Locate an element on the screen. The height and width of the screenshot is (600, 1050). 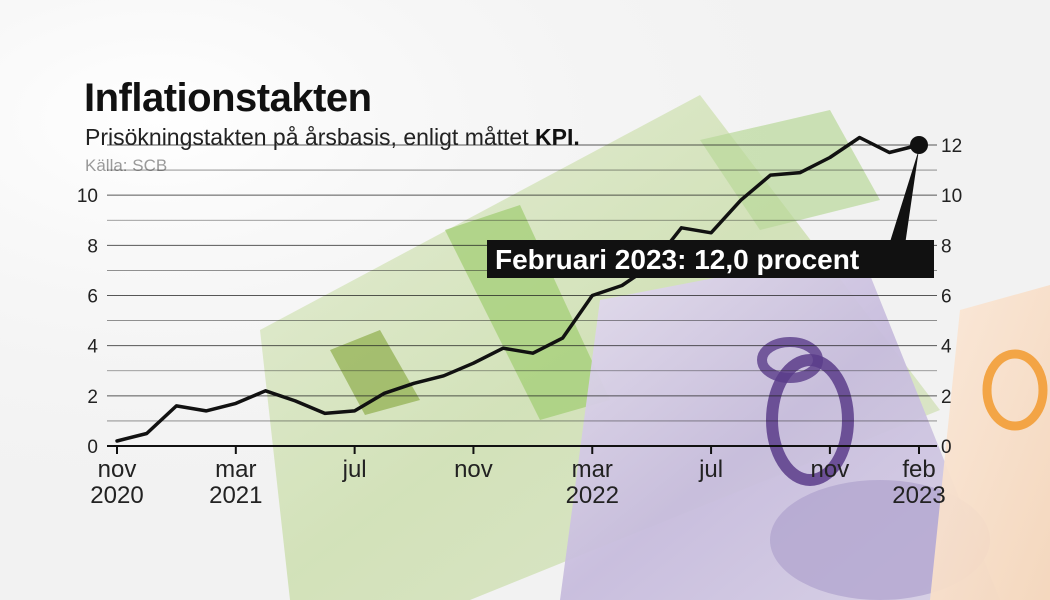
y-tick-label-left: 0 is located at coordinates (92, 447).